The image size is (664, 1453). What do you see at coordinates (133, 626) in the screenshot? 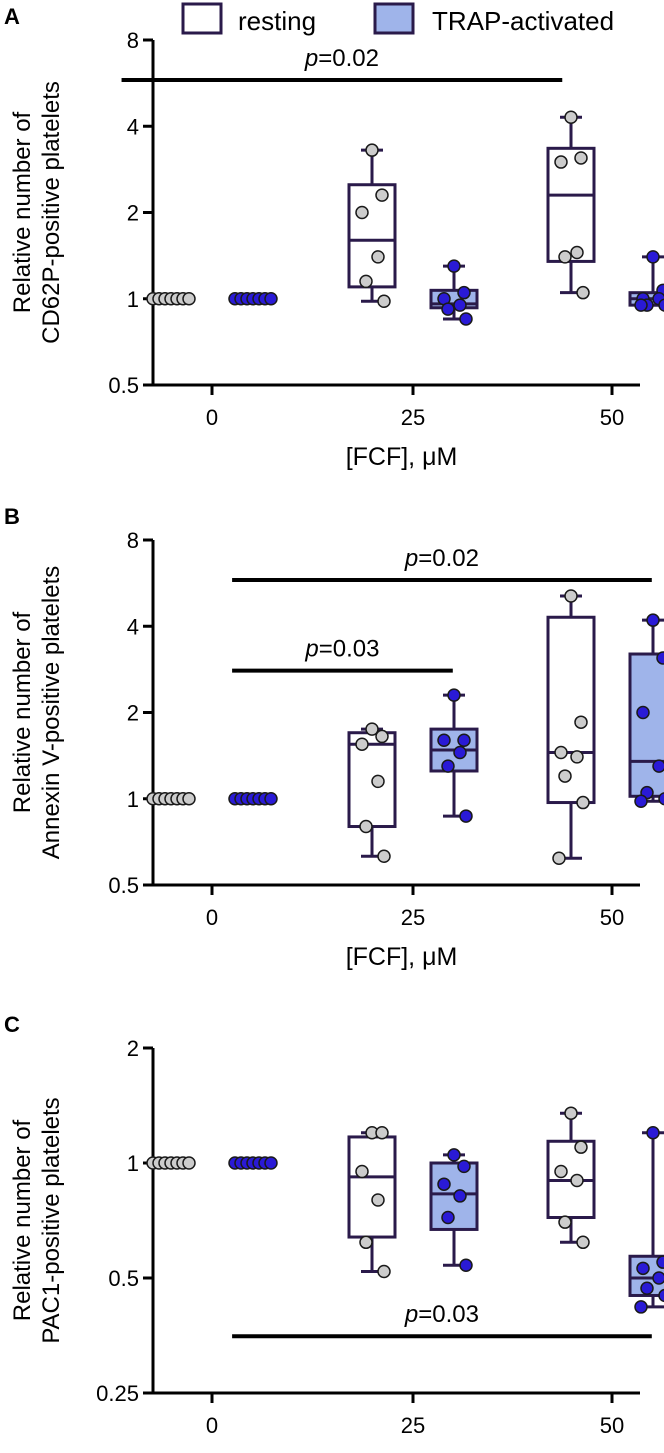
I see `y-tick-label: 4` at bounding box center [133, 626].